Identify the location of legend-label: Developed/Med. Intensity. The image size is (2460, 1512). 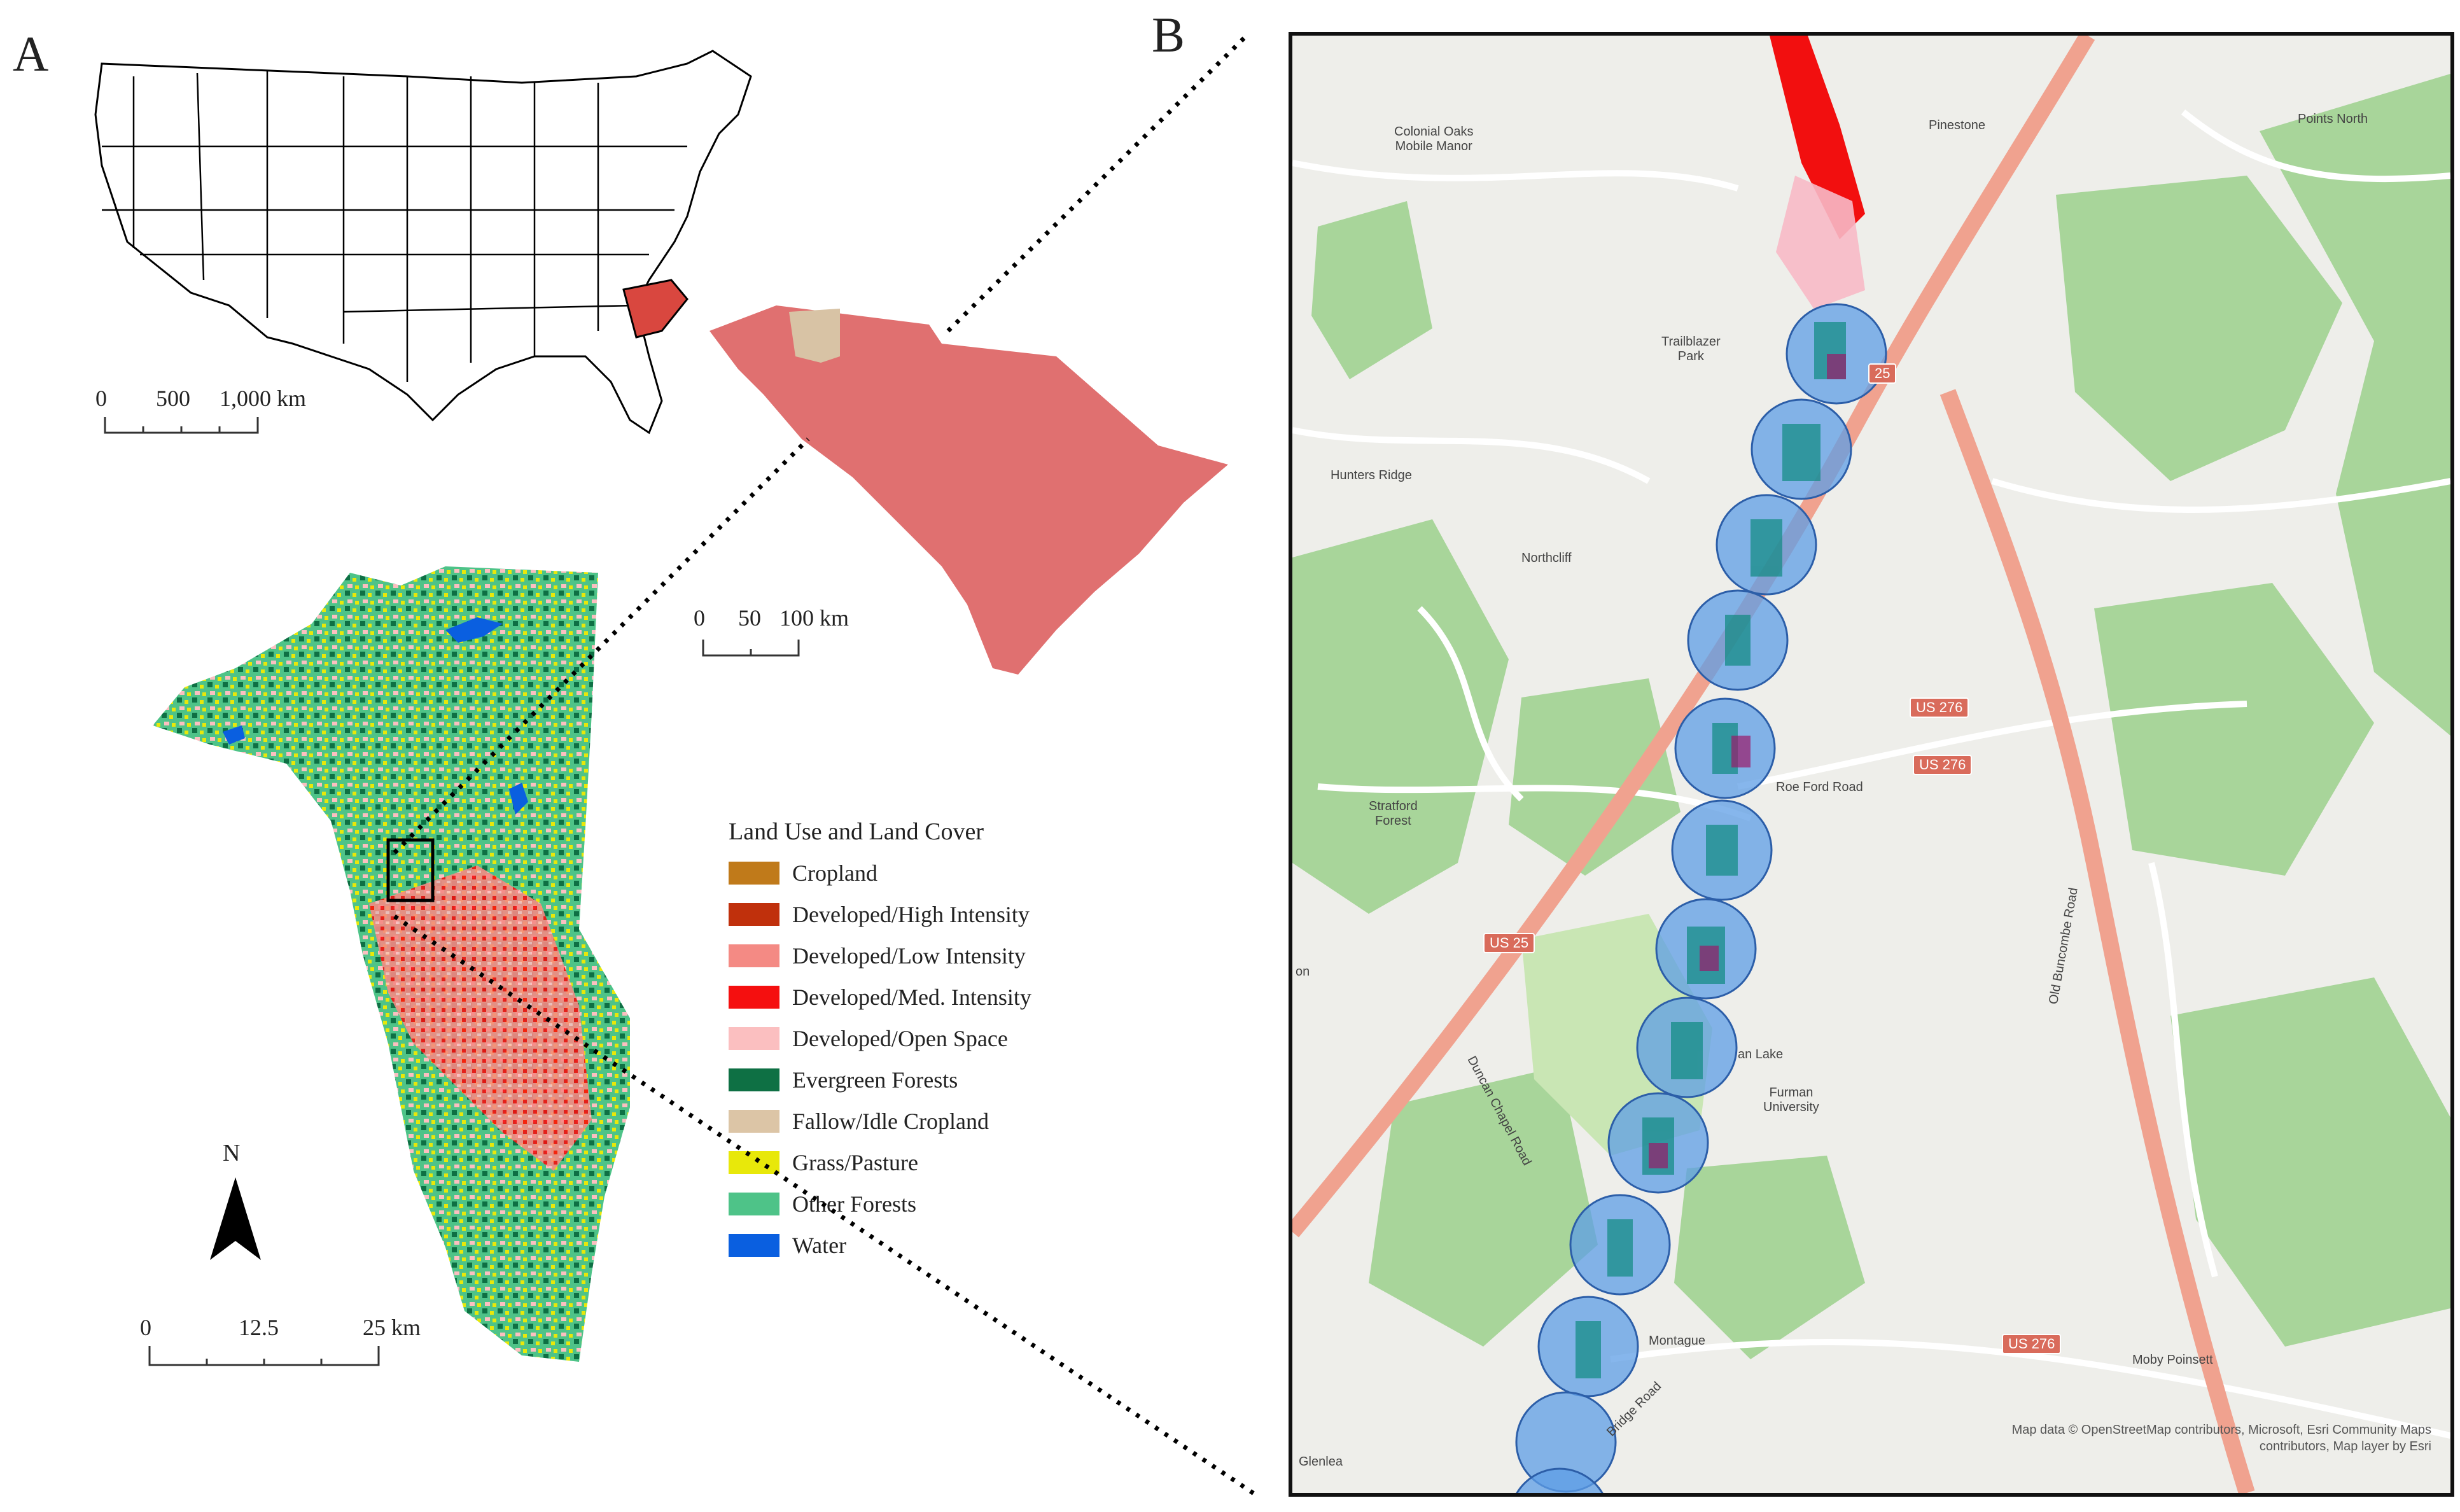
(912, 997).